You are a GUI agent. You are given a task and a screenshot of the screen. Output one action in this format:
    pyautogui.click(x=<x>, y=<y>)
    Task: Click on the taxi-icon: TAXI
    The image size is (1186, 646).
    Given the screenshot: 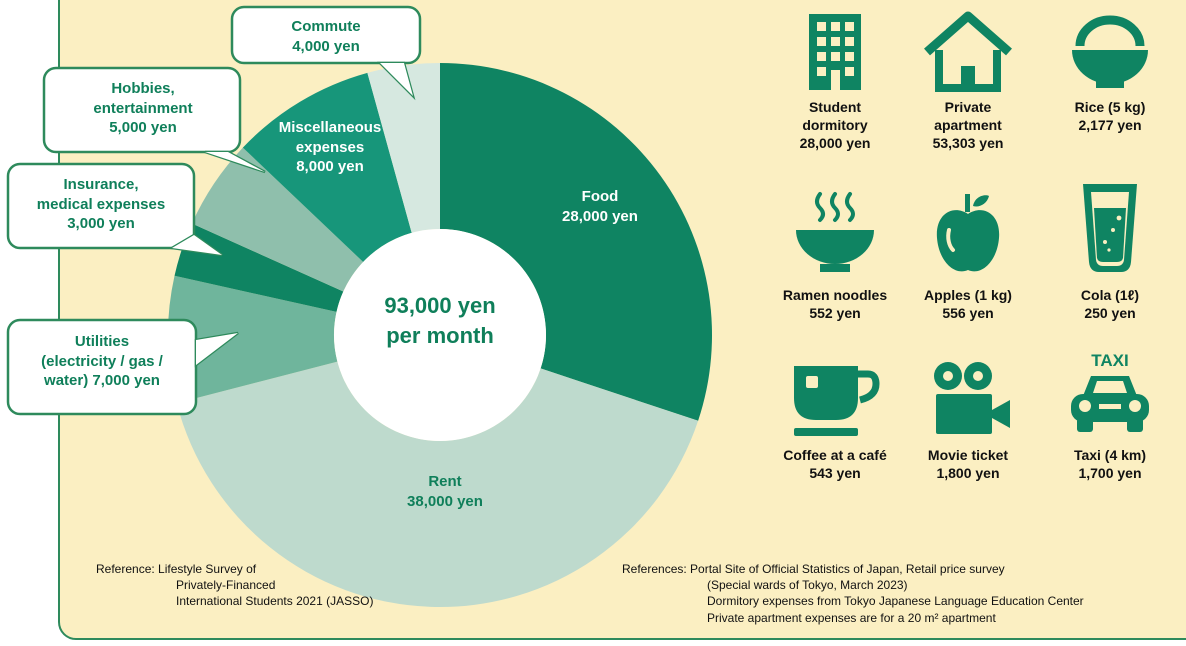 What is the action you would take?
    pyautogui.click(x=1110, y=391)
    